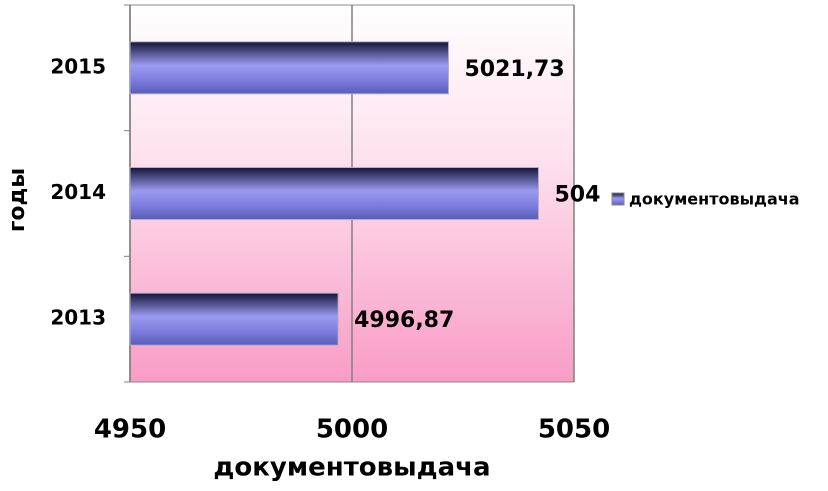 The image size is (828, 491). Describe the element at coordinates (618, 199) in the screenshot. I see `legend-swatch` at that location.